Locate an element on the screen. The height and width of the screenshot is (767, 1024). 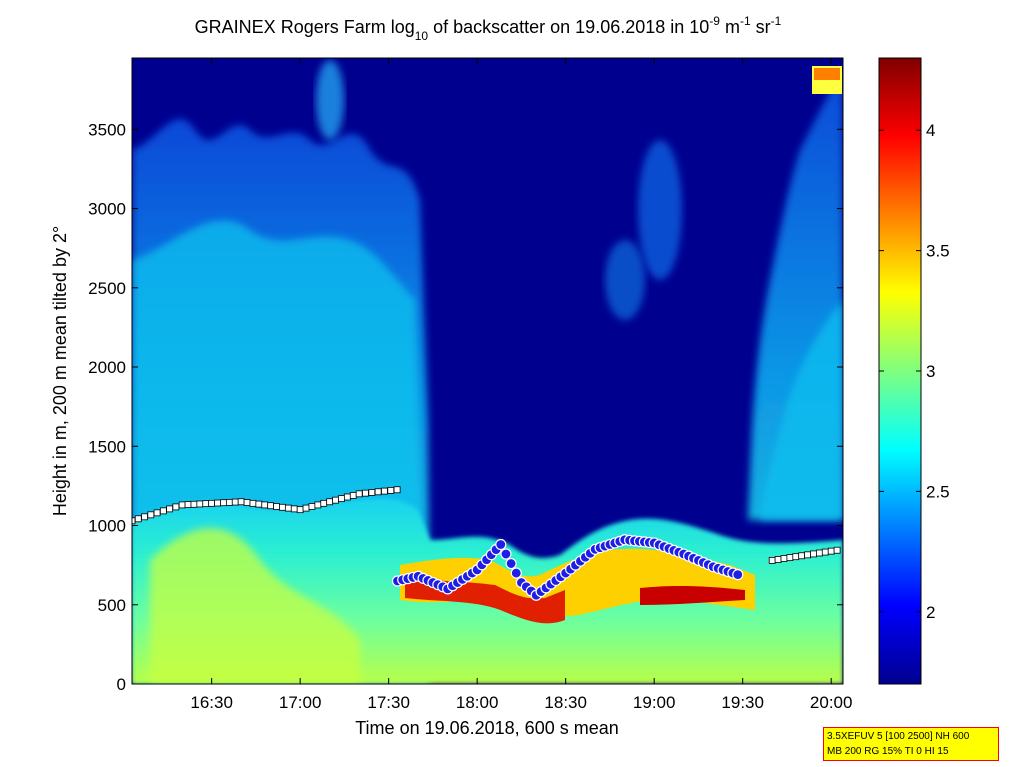
colorbar-tick-label: 2 is located at coordinates (930, 612).